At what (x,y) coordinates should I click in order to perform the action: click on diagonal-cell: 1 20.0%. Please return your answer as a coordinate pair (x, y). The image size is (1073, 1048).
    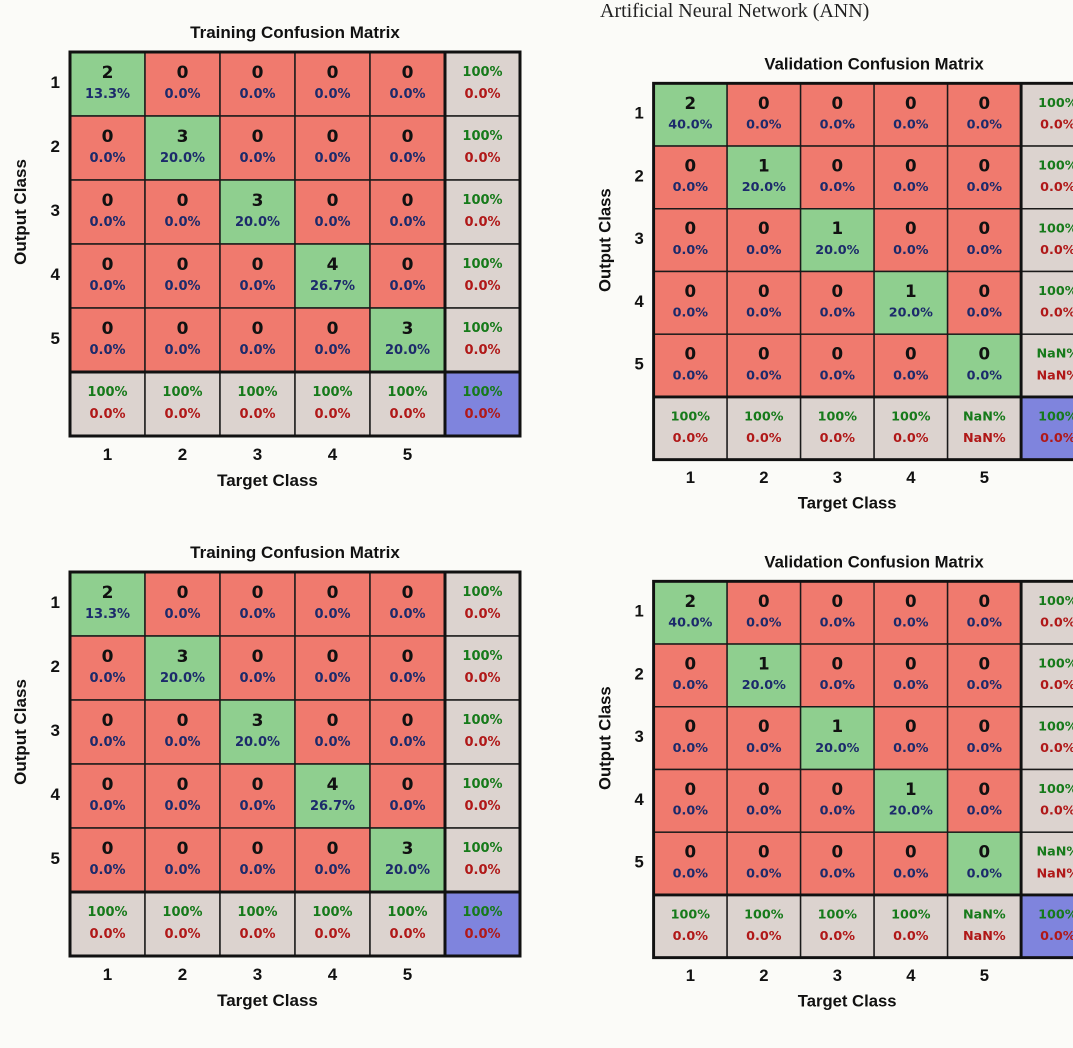
    Looking at the image, I should click on (911, 302).